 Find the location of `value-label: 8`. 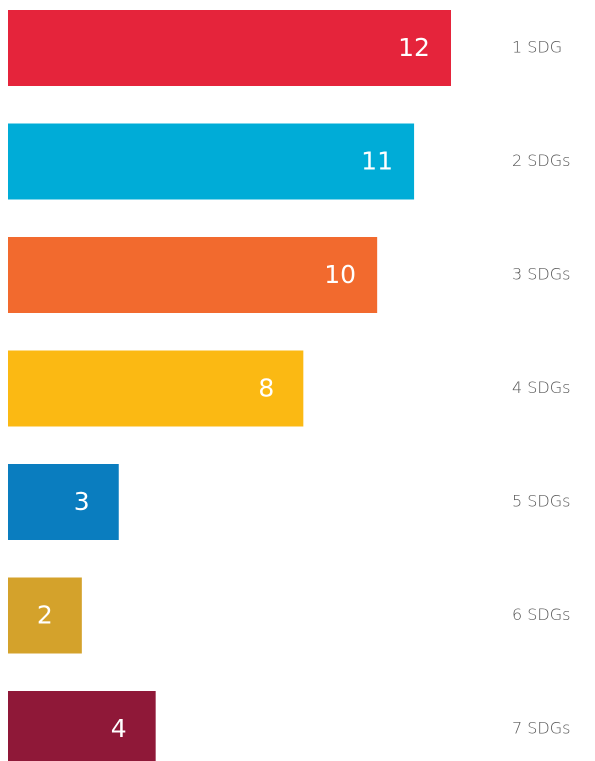

value-label: 8 is located at coordinates (266, 388).